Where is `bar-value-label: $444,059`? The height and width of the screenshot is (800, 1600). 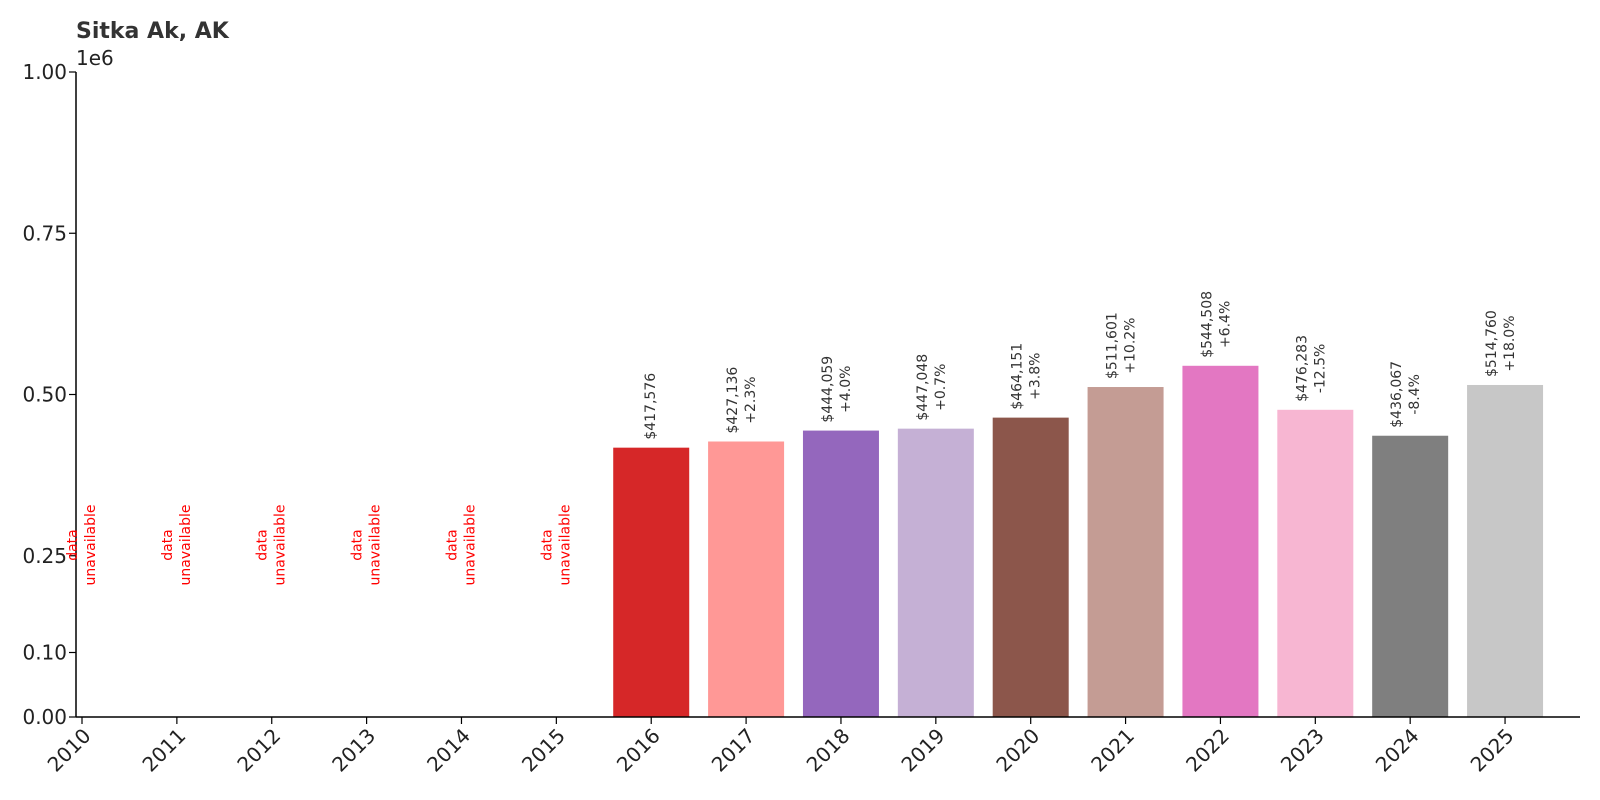 bar-value-label: $444,059 is located at coordinates (828, 389).